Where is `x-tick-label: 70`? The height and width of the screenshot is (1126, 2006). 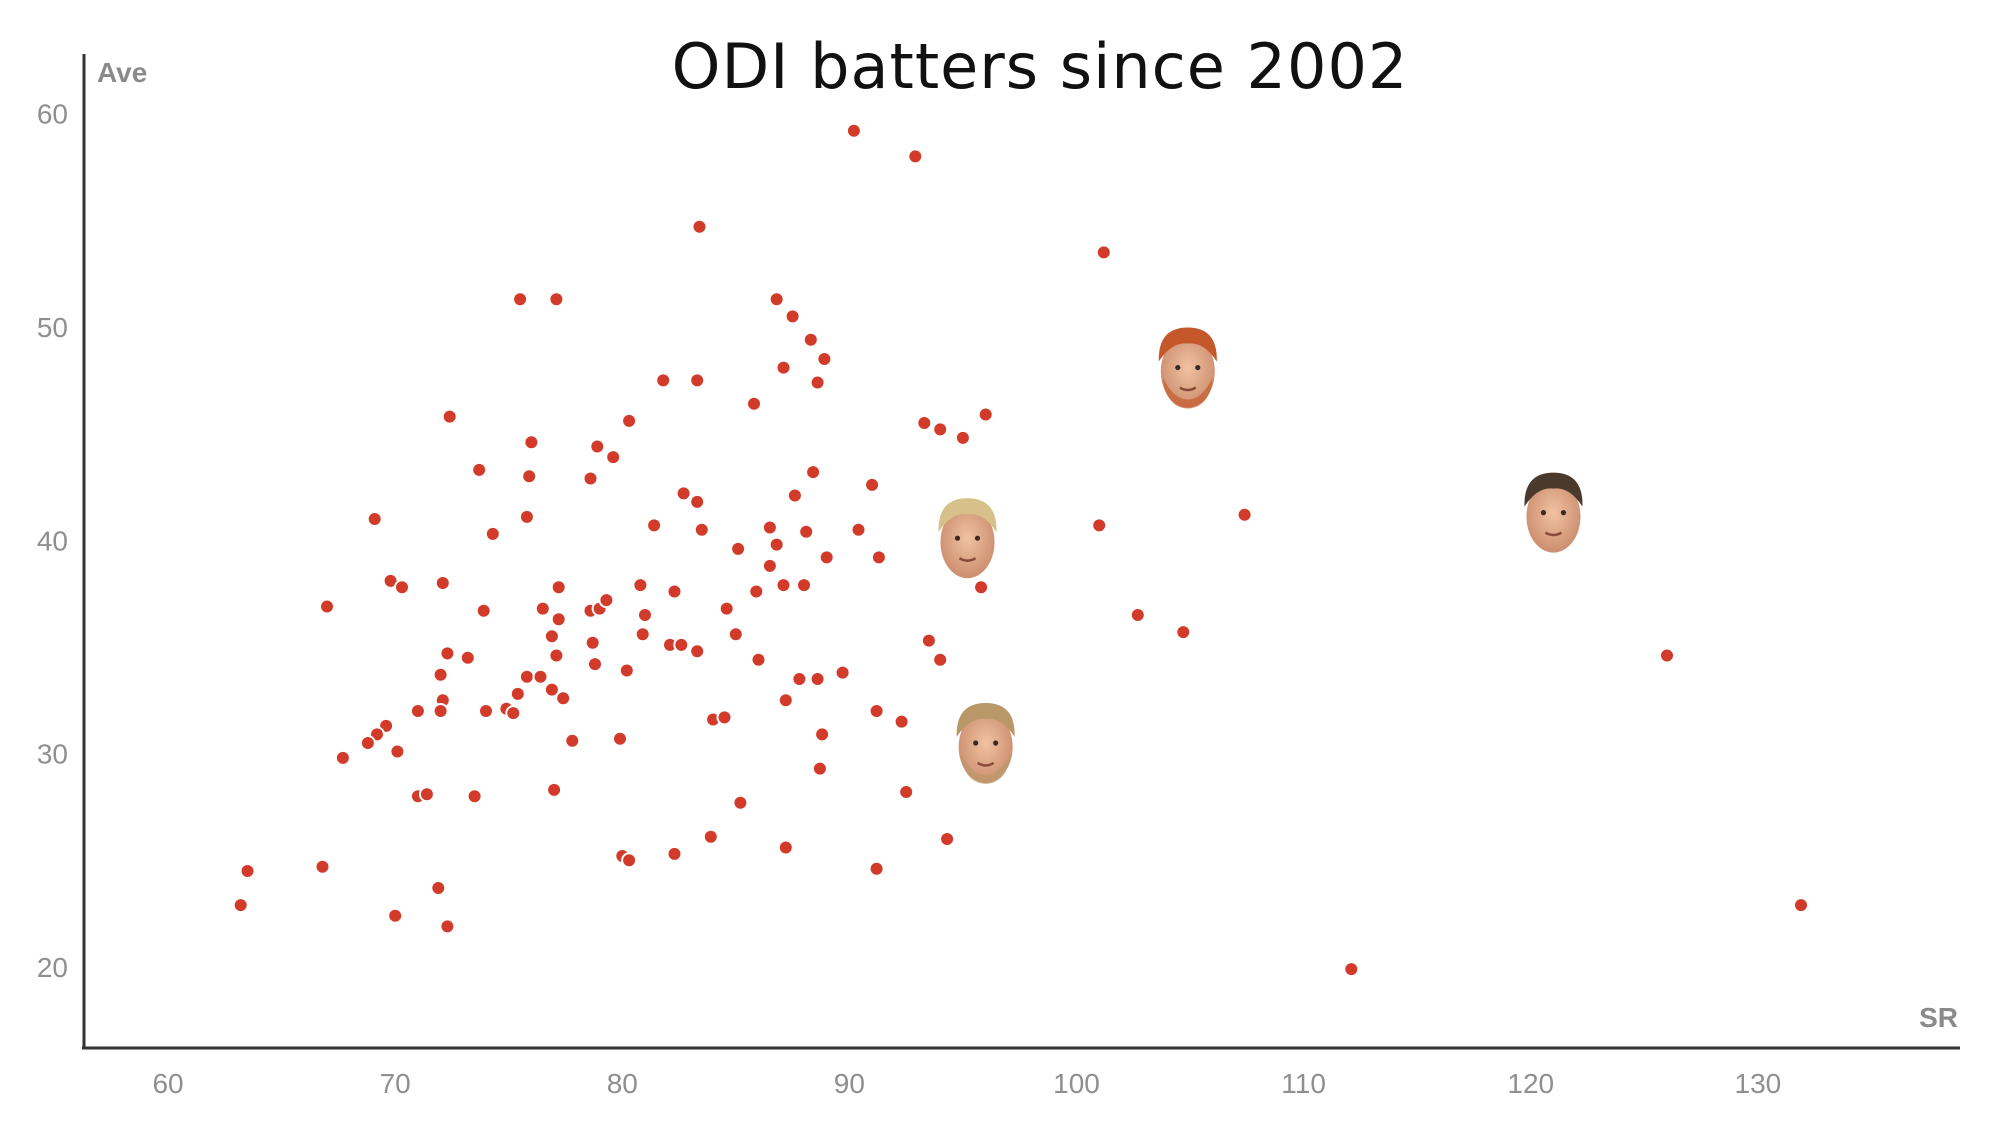 x-tick-label: 70 is located at coordinates (395, 1083).